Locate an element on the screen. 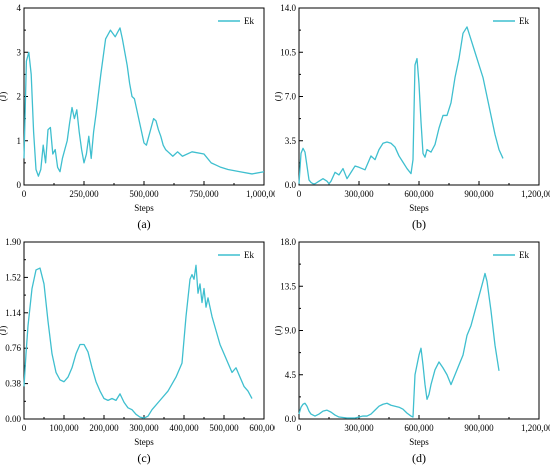 Image resolution: width=550 pixels, height=473 pixels. x-tick-label-c: 500,000 is located at coordinates (224, 428).